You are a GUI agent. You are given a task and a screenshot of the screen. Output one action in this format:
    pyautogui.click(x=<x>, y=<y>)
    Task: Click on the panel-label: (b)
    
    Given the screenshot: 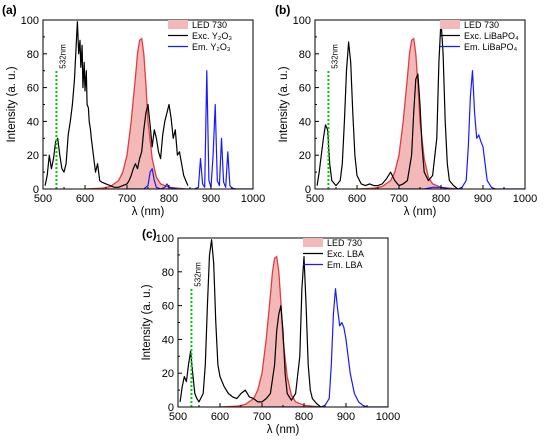 What is the action you would take?
    pyautogui.click(x=282, y=10)
    